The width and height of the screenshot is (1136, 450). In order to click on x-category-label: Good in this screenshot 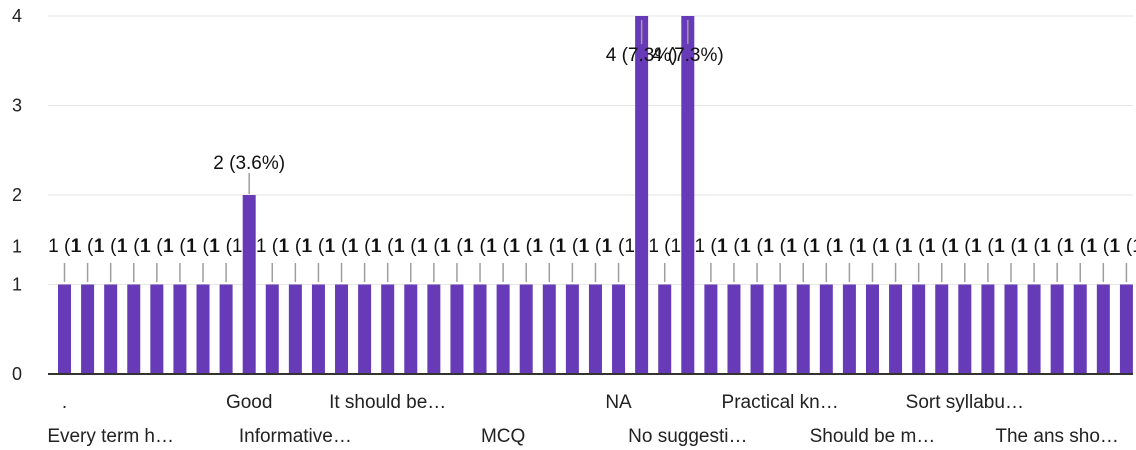, I will do `click(249, 402)`.